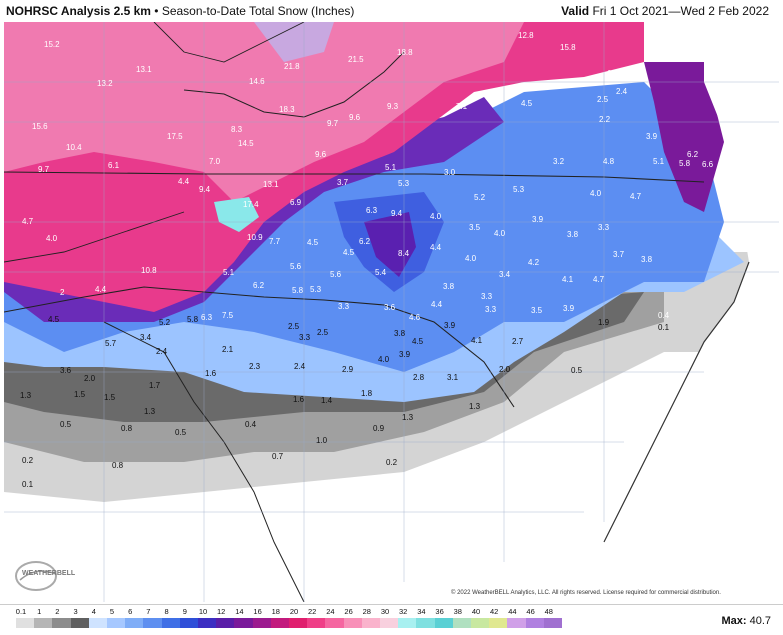 The height and width of the screenshot is (635, 783). I want to click on snow-total-label: 4.2, so click(534, 262).